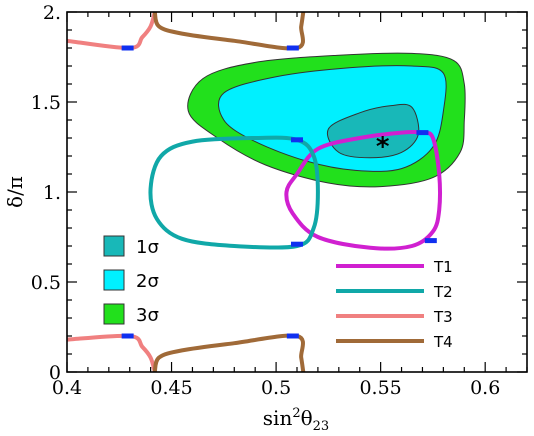 The width and height of the screenshot is (534, 436). What do you see at coordinates (67, 388) in the screenshot?
I see `x-tick-label: 0.4` at bounding box center [67, 388].